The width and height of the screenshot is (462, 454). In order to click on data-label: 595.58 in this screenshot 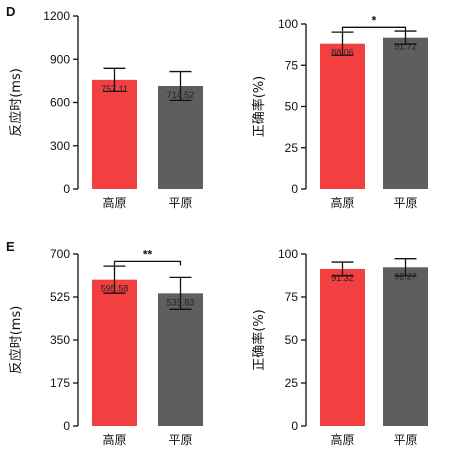, I will do `click(115, 289)`.